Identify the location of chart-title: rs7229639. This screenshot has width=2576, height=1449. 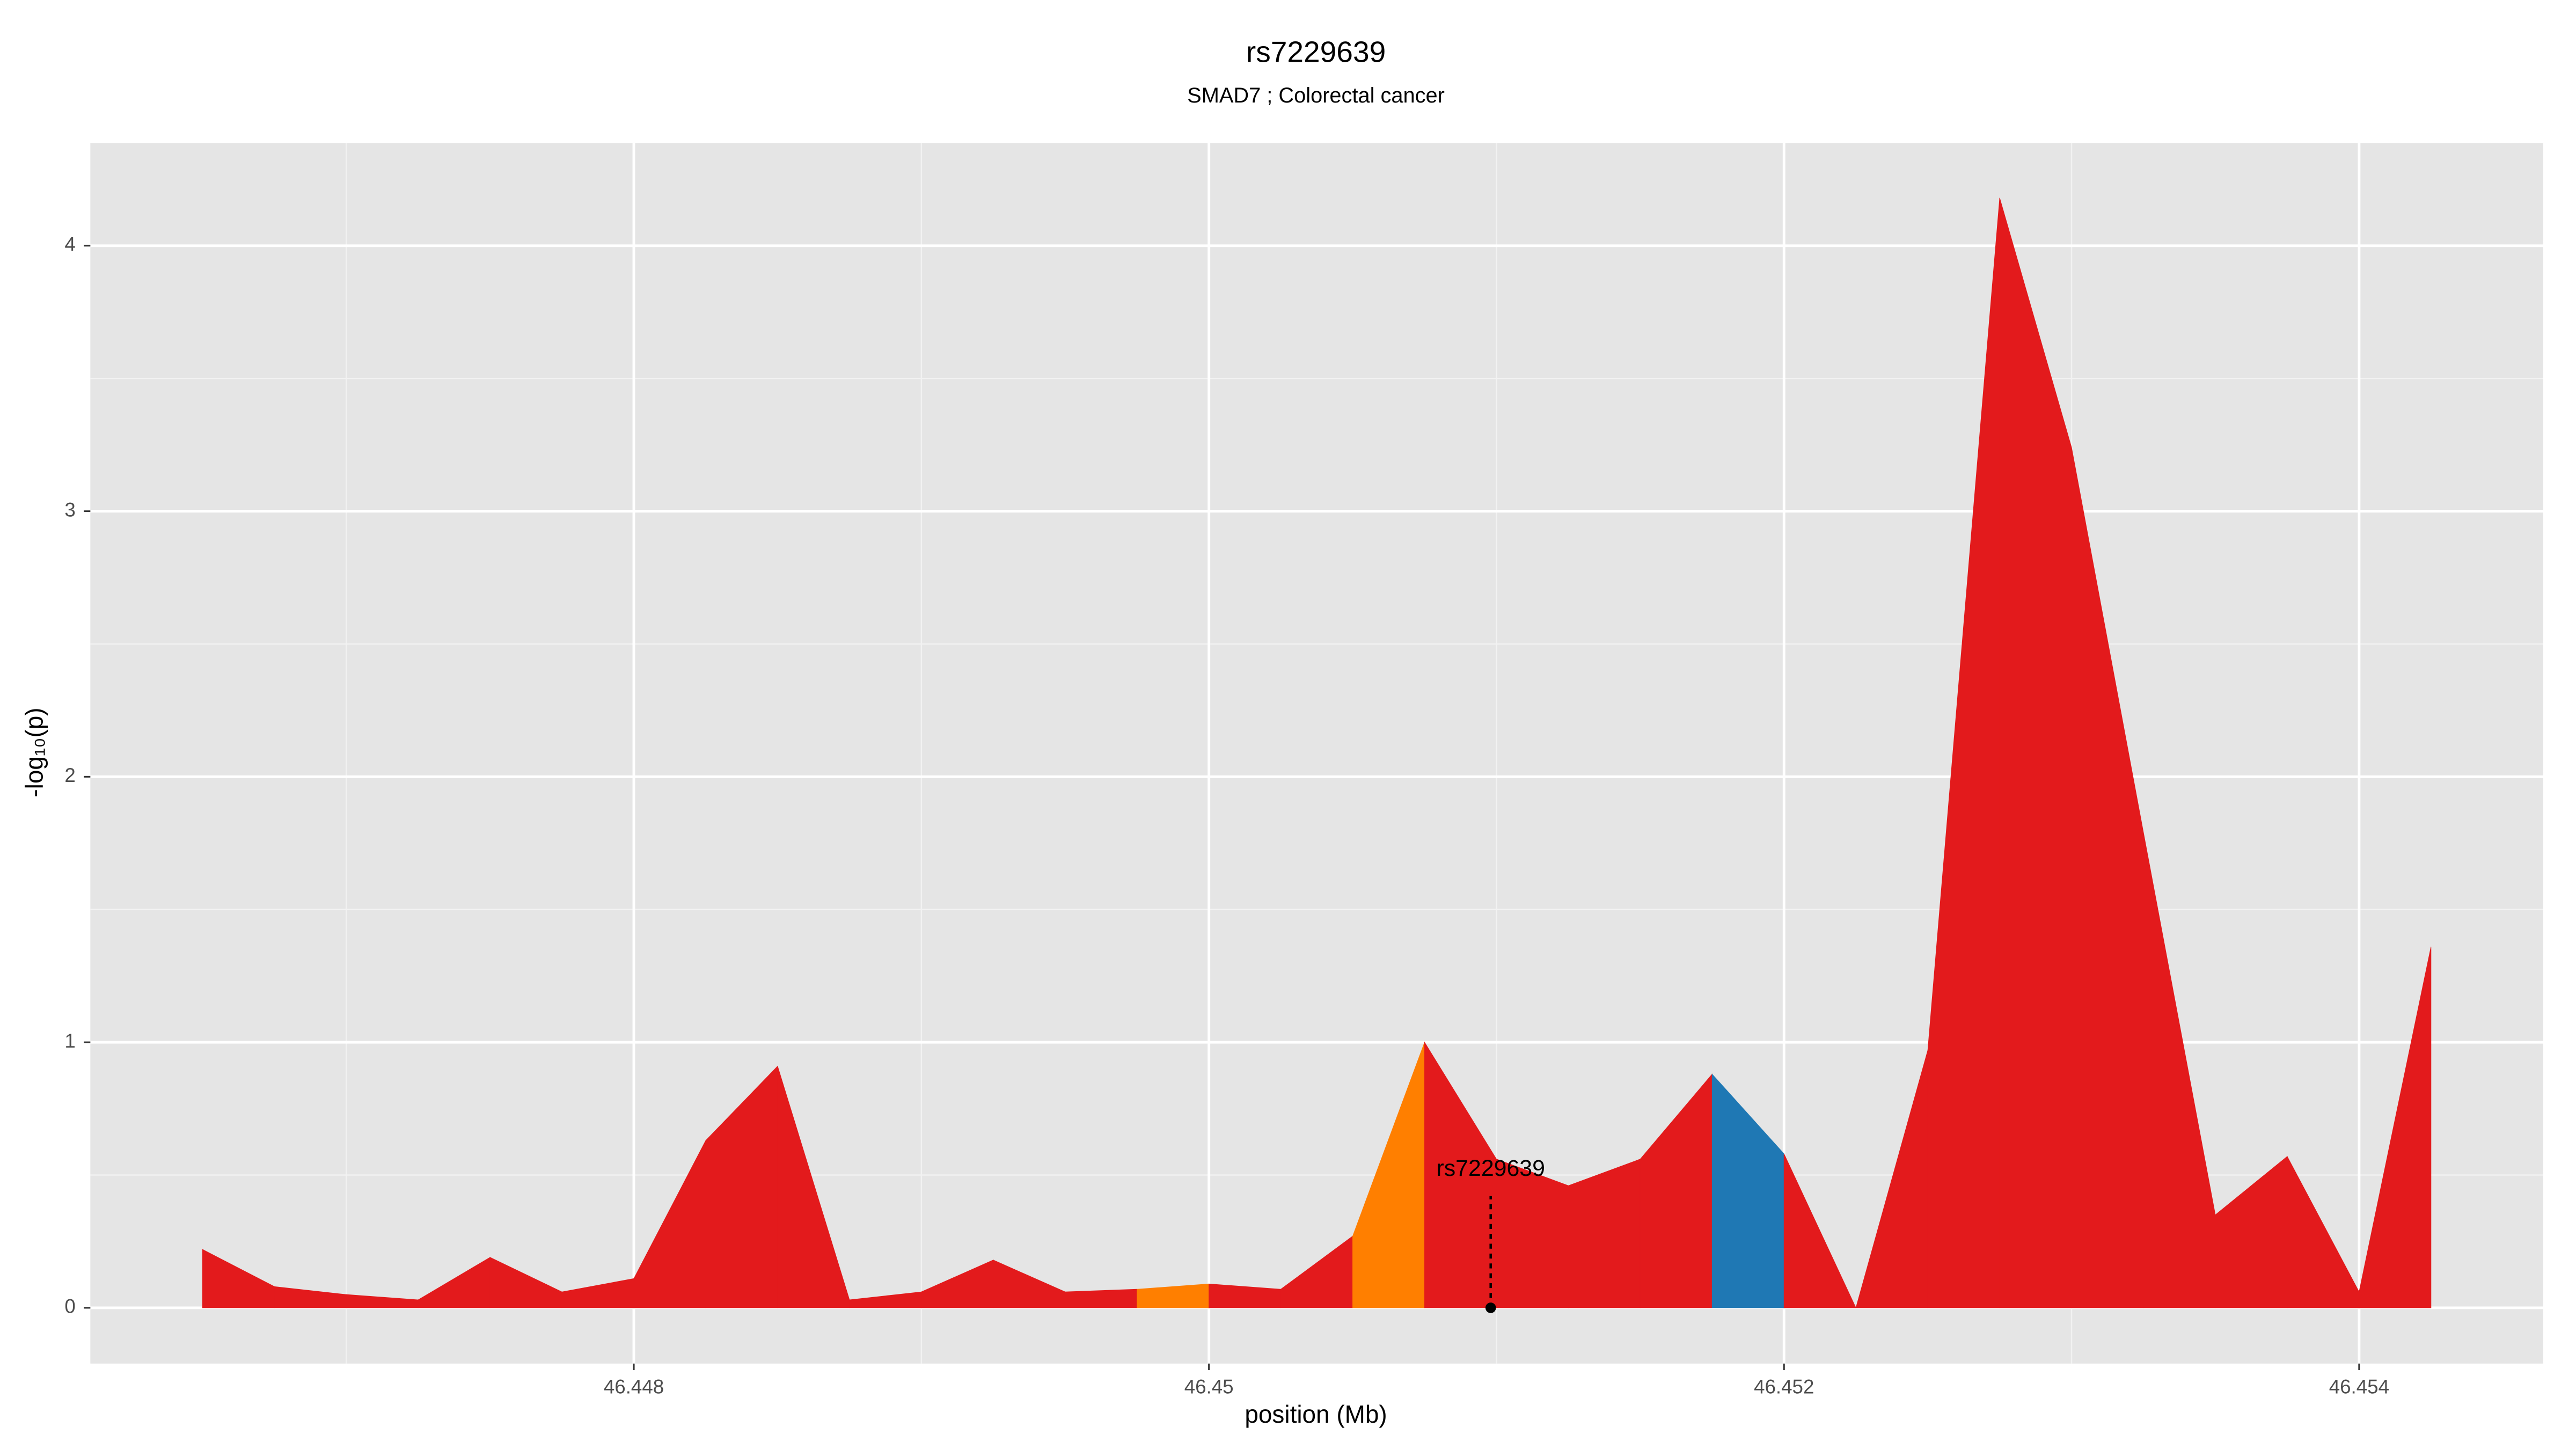
(1316, 52).